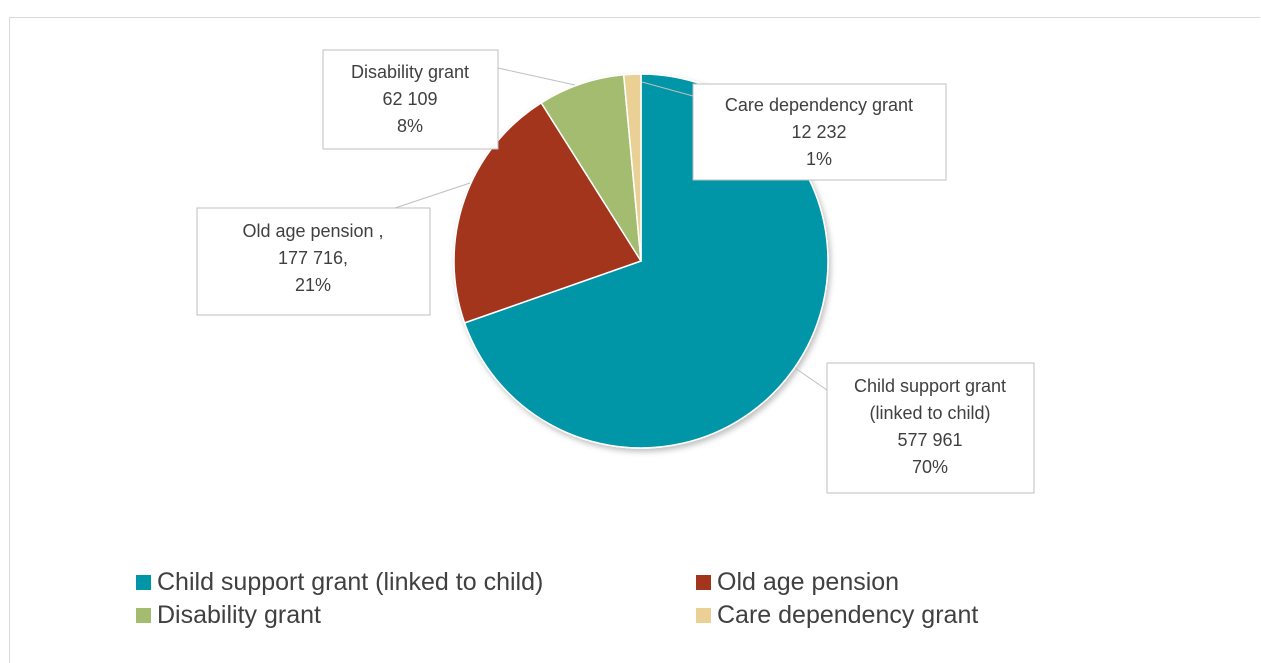 The height and width of the screenshot is (663, 1261). Describe the element at coordinates (930, 467) in the screenshot. I see `data-label-line-child-support: 70%` at that location.